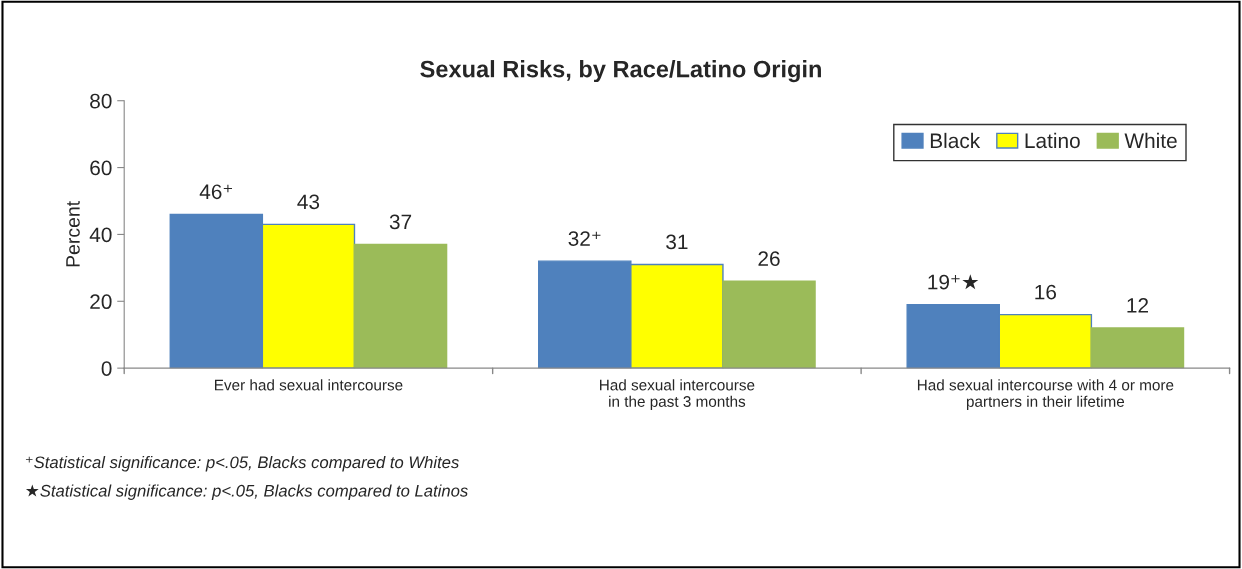 The height and width of the screenshot is (569, 1242). I want to click on data-label: 37, so click(400, 222).